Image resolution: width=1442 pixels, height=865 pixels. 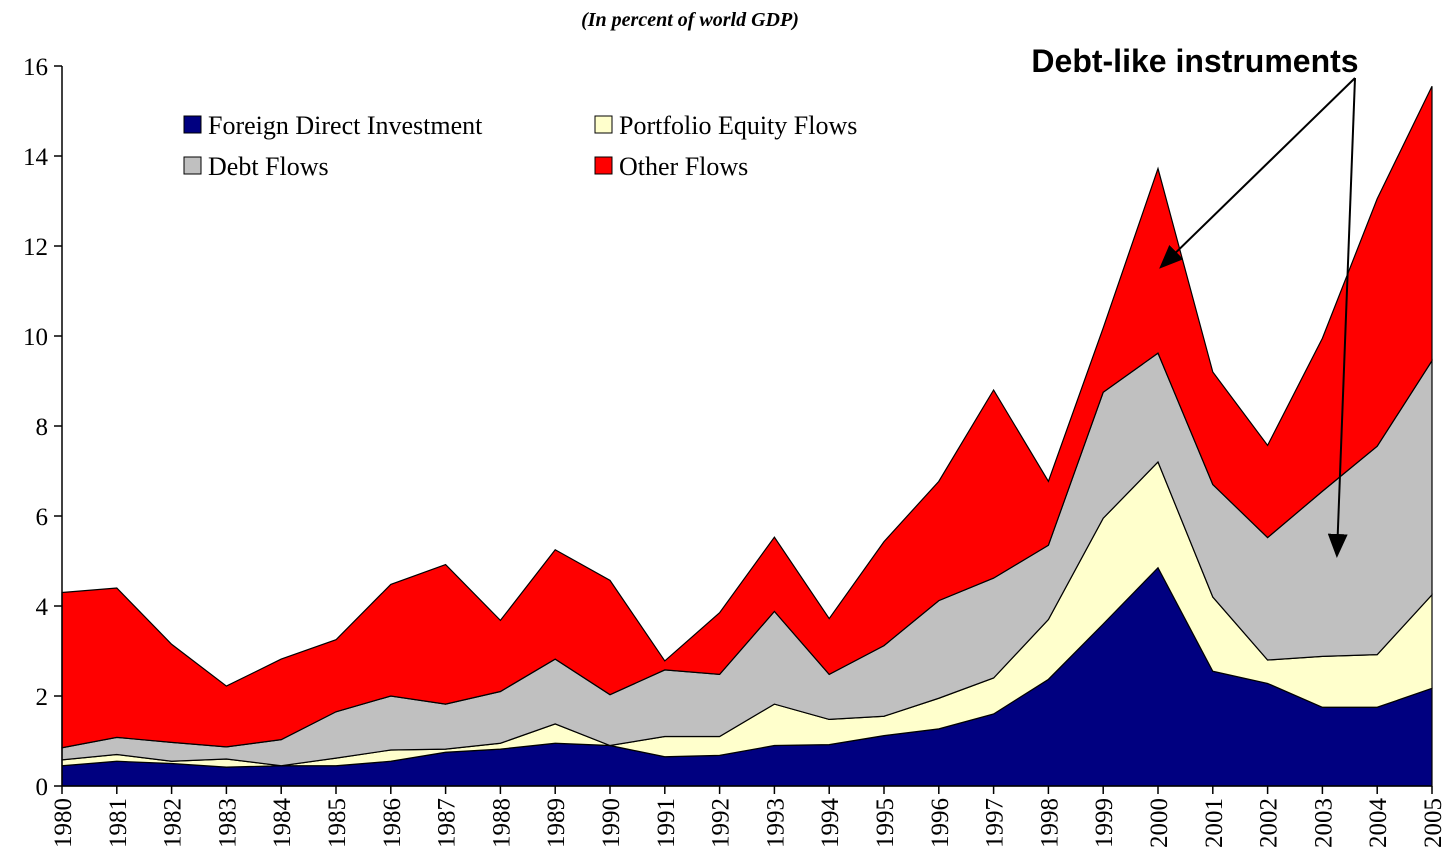 What do you see at coordinates (885, 823) in the screenshot?
I see `x-tick-label: 1995` at bounding box center [885, 823].